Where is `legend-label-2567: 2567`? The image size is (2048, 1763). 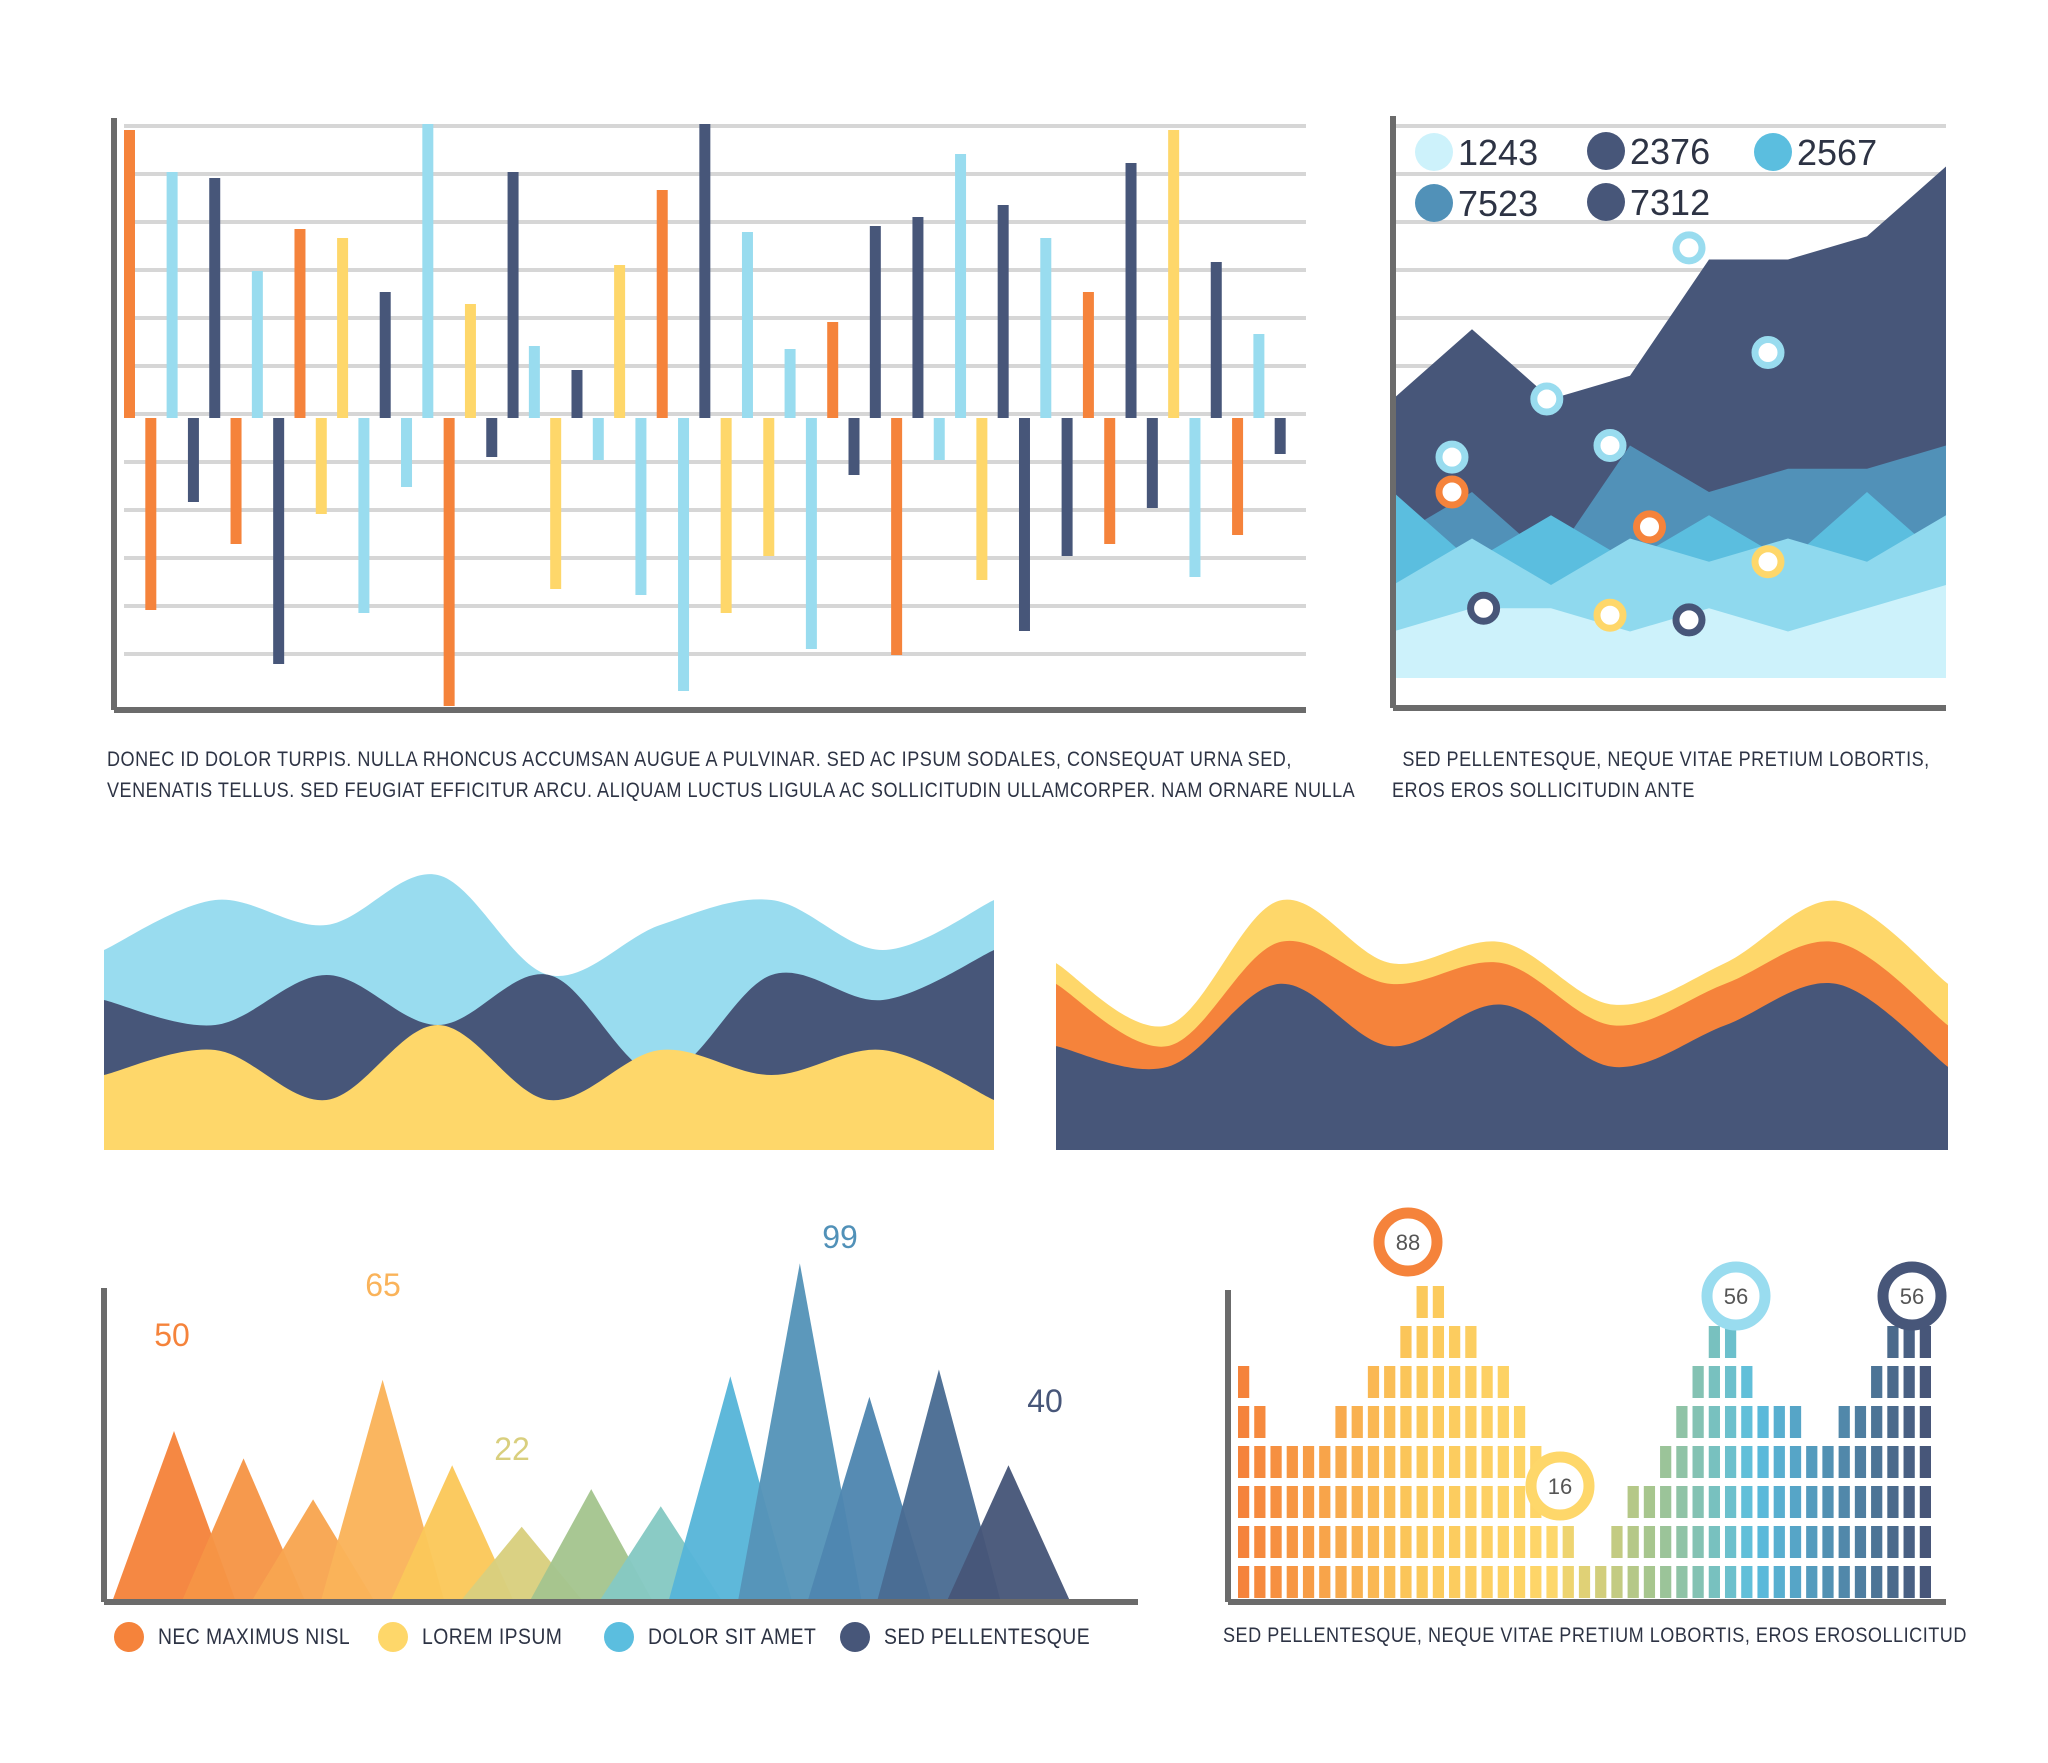 legend-label-2567: 2567 is located at coordinates (1837, 152).